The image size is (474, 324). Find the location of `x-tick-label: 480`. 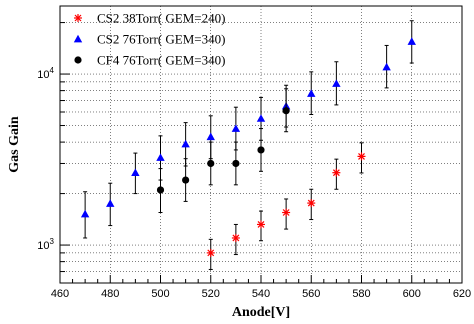

x-tick-label: 480 is located at coordinates (110, 294).